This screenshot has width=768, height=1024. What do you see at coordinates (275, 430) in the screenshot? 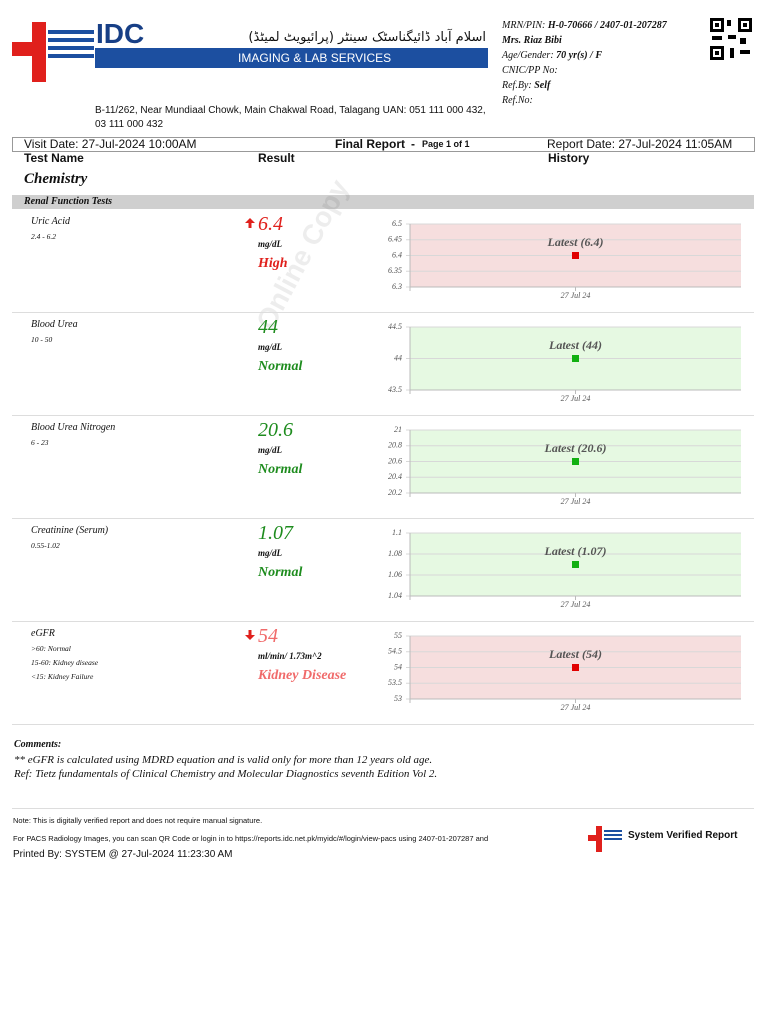
I see `result-value: 20.6` at bounding box center [275, 430].